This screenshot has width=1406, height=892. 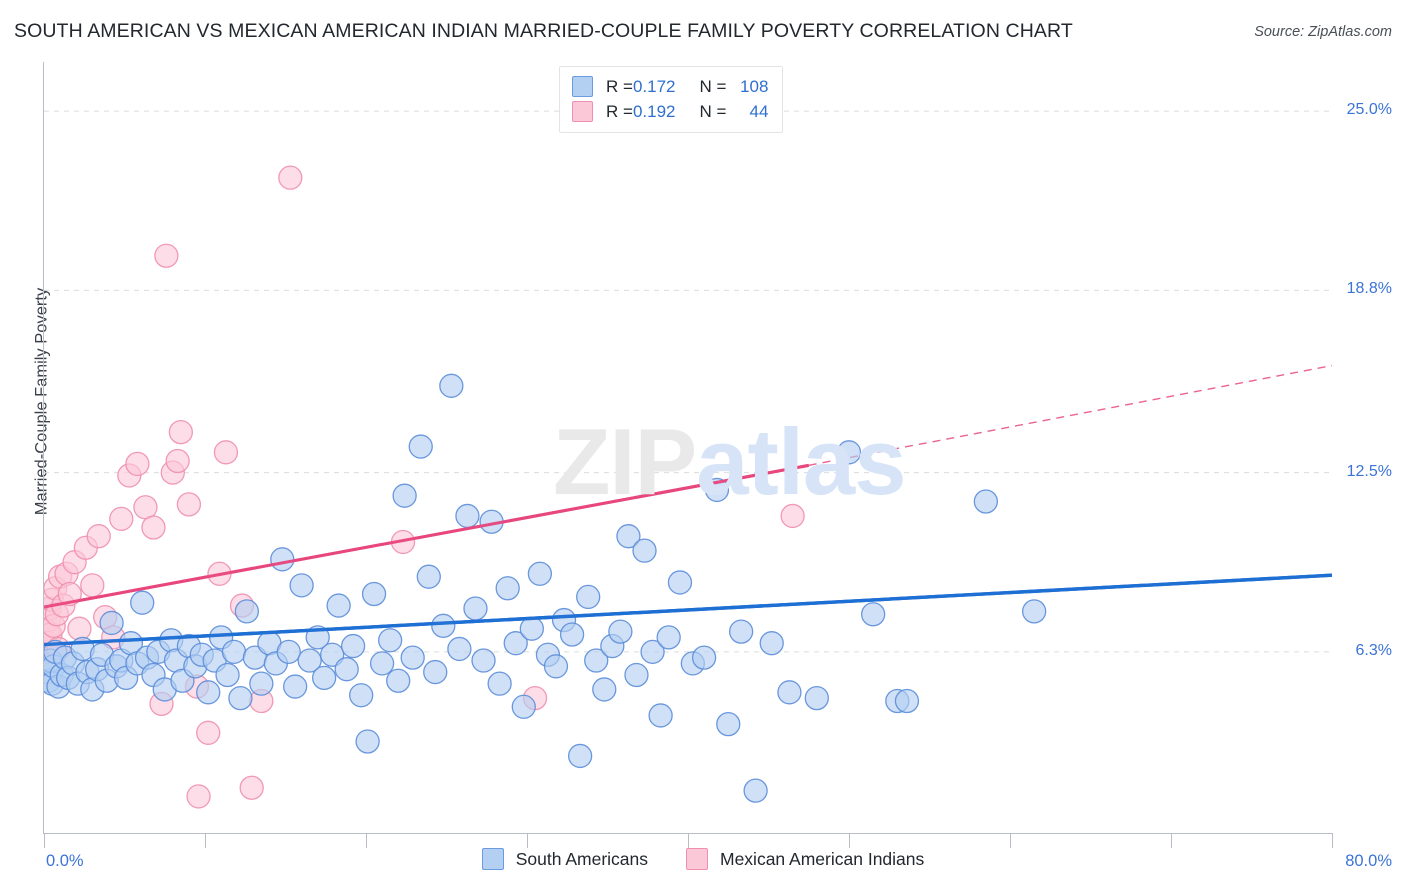 I want to click on x-tick-label-min: 0.0%, so click(x=65, y=861).